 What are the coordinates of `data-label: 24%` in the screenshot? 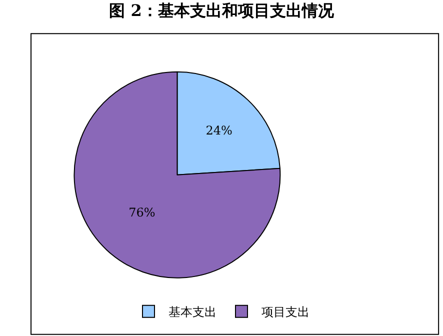 It's located at (219, 130).